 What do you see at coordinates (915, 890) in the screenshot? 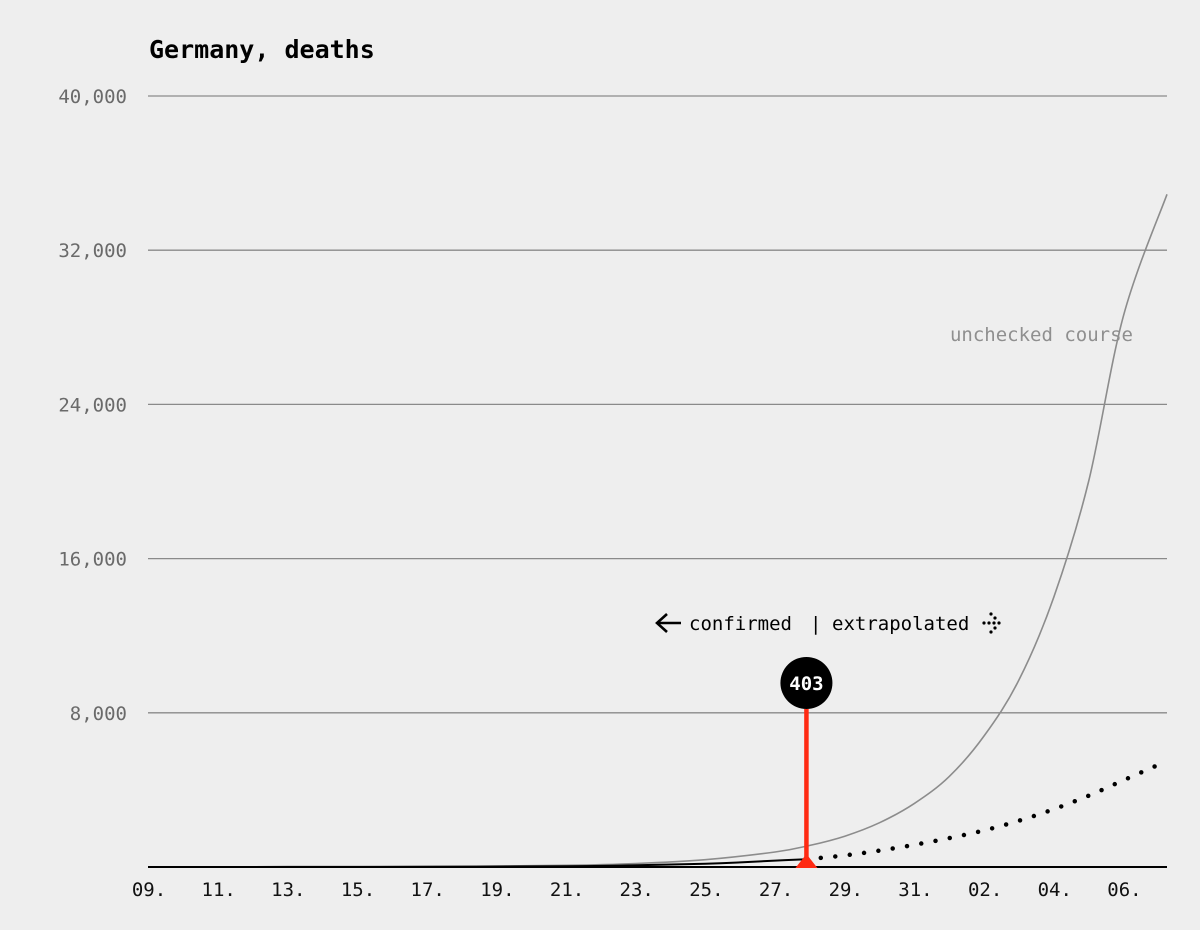
I see `x-tick-label: 31.` at bounding box center [915, 890].